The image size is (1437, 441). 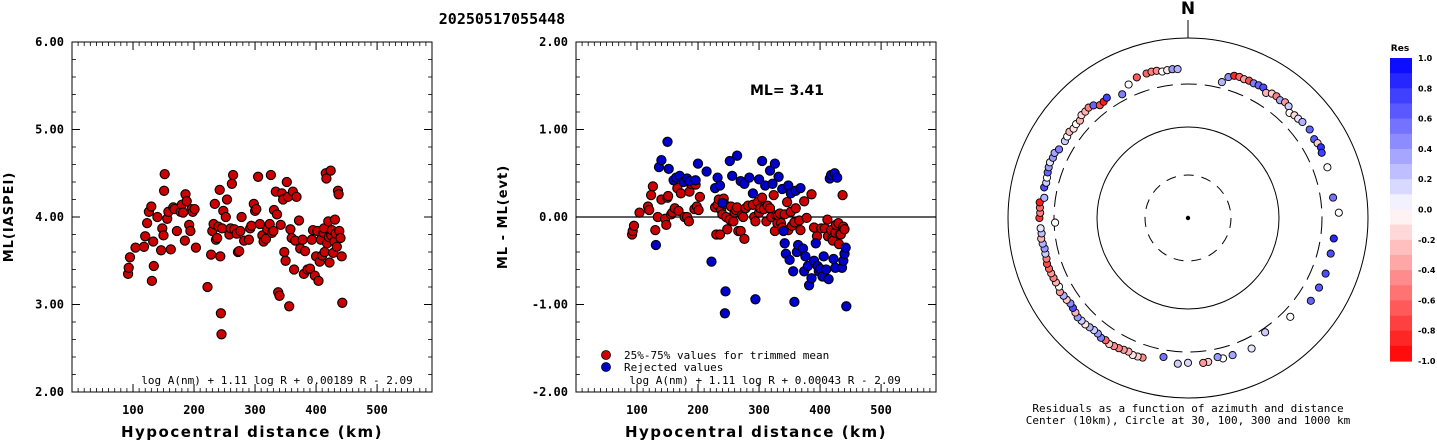 What do you see at coordinates (1427, 361) in the screenshot?
I see `colorbar-tick-label: -1.0` at bounding box center [1427, 361].